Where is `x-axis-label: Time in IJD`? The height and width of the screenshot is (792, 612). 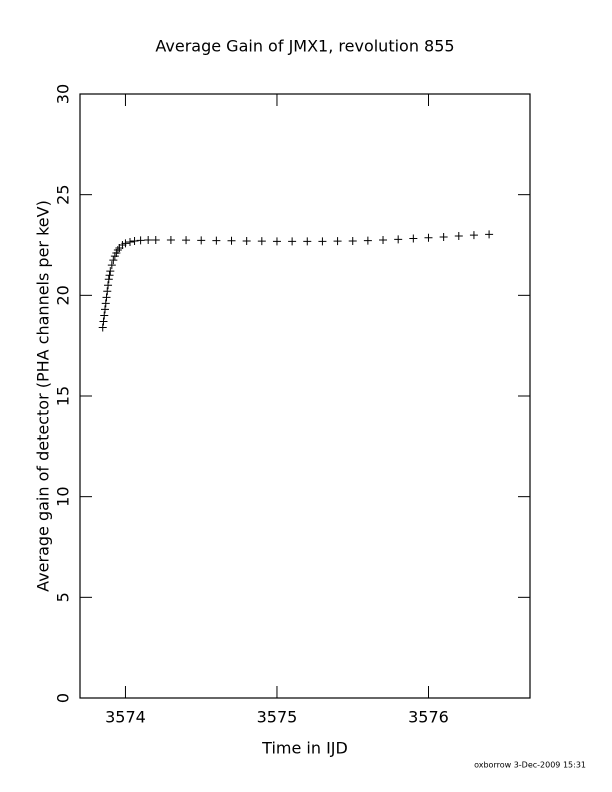
x-axis-label: Time in IJD is located at coordinates (304, 748).